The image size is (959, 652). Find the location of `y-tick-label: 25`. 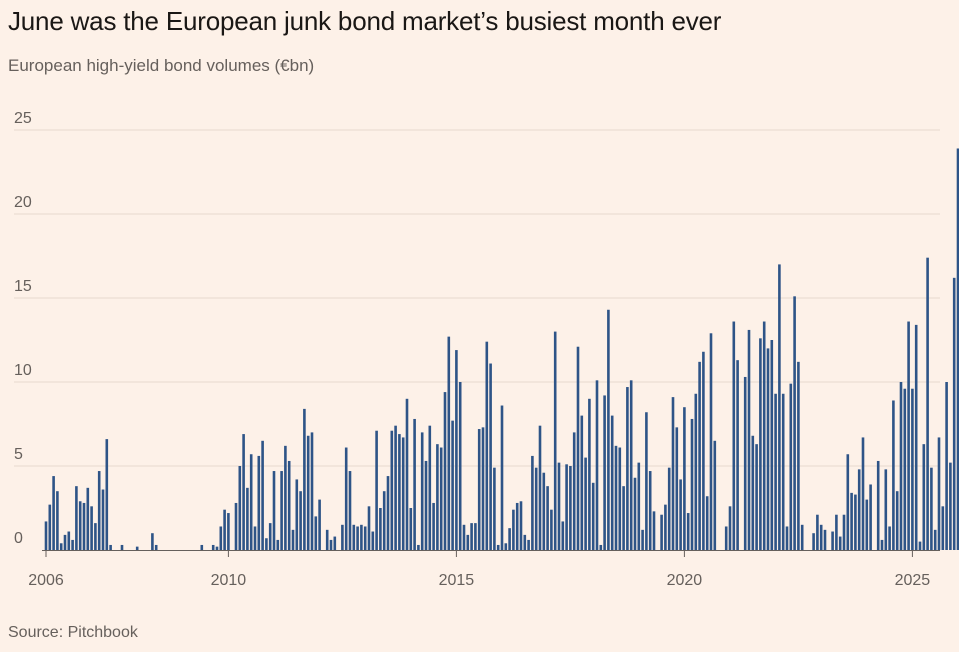

y-tick-label: 25 is located at coordinates (23, 118).